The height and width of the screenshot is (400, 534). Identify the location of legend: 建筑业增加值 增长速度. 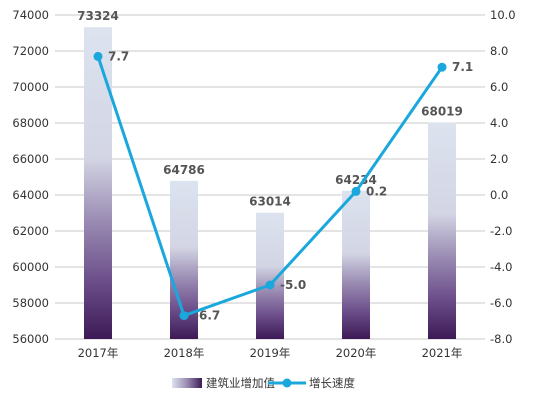
(263, 383).